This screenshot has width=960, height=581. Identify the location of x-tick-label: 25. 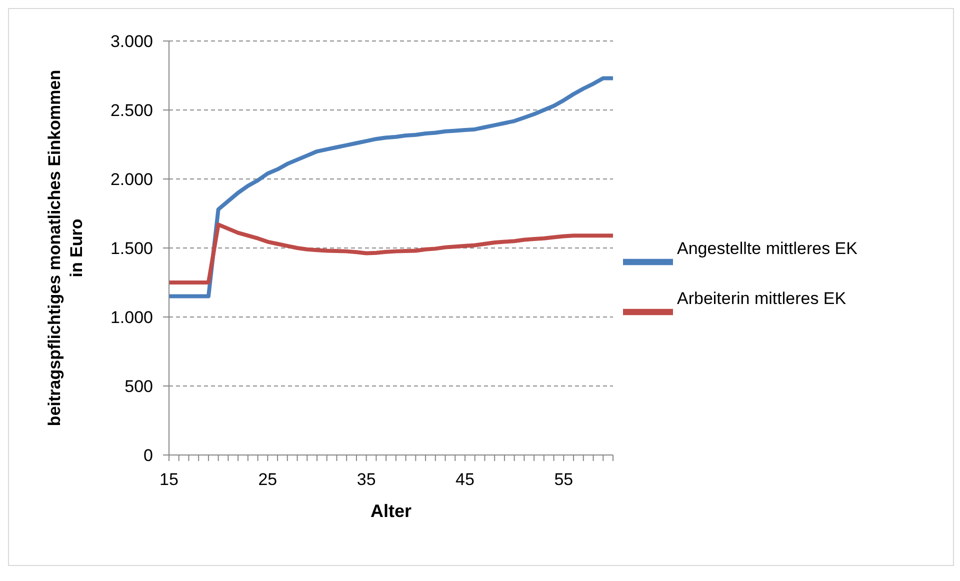
(268, 480).